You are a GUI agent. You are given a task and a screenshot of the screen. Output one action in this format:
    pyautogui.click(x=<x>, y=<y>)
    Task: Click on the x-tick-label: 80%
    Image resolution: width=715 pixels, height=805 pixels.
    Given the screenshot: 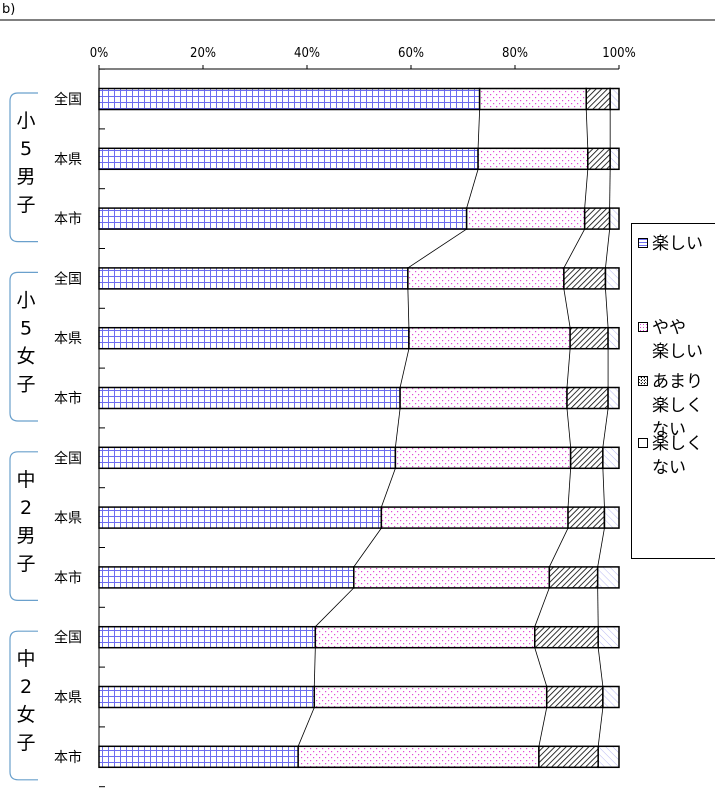 What is the action you would take?
    pyautogui.click(x=515, y=53)
    